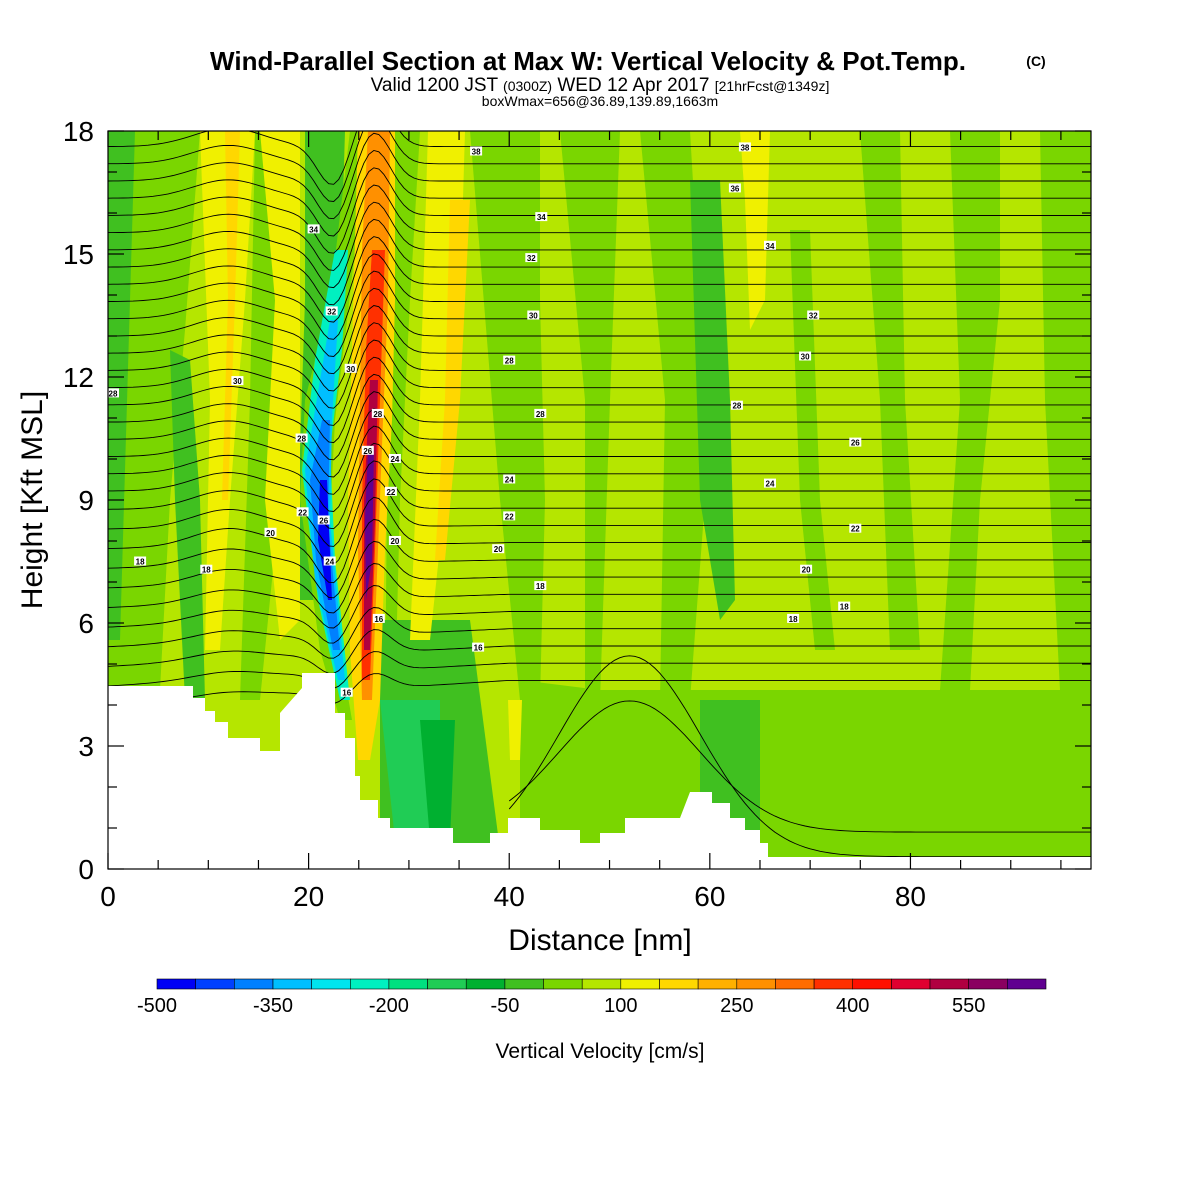  Describe the element at coordinates (799, 756) in the screenshot. I see `theta-contour-low` at that location.